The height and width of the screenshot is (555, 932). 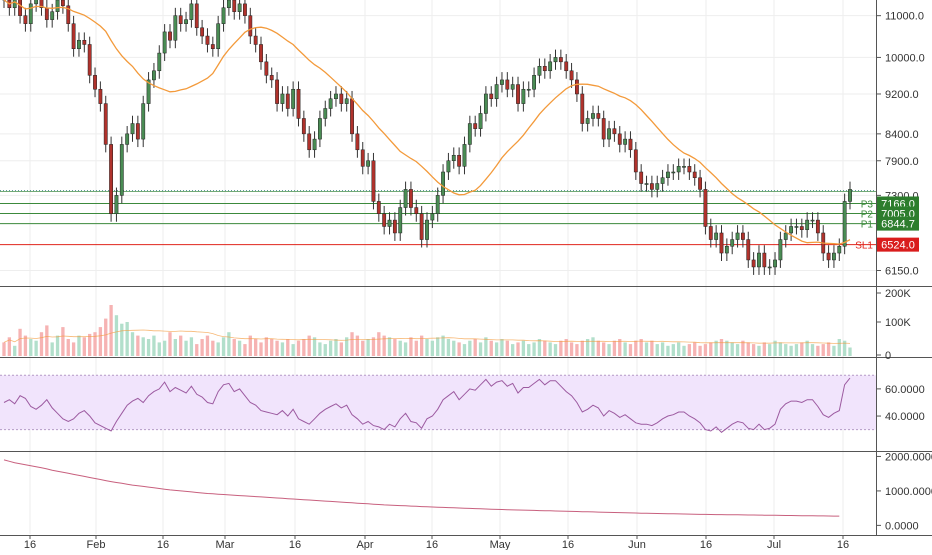 What do you see at coordinates (774, 544) in the screenshot?
I see `time-tick-label: Jul` at bounding box center [774, 544].